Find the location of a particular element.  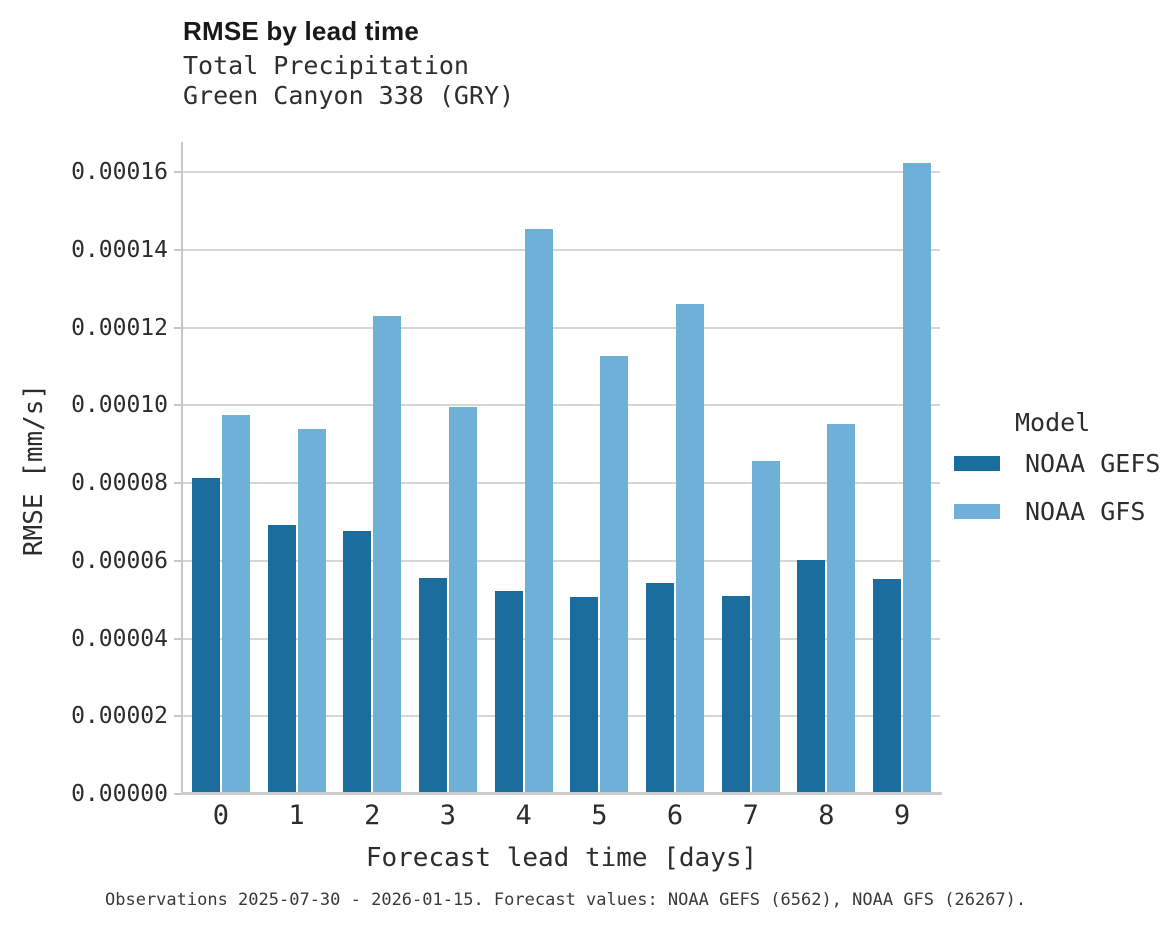

x-tick-label: 5 is located at coordinates (599, 815).